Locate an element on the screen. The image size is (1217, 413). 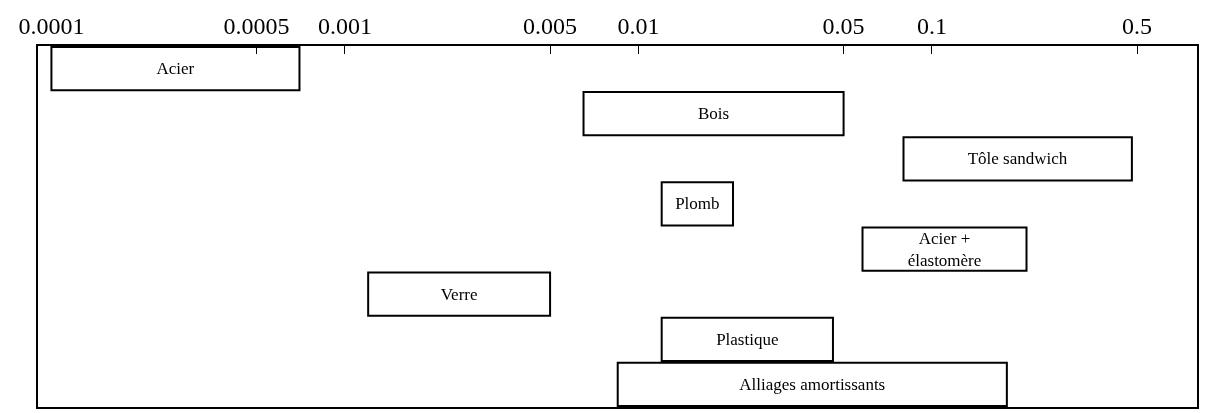
x-tick-label: 0.0005 is located at coordinates (256, 26).